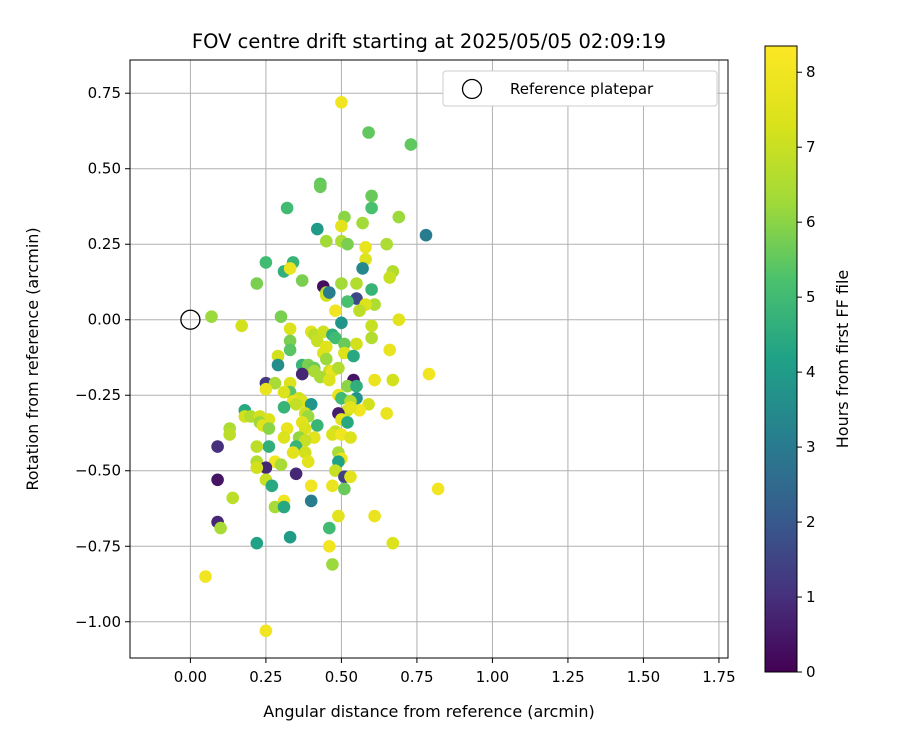 This screenshot has height=750, width=900. I want to click on colorbar-label: Hours from first FF file, so click(842, 359).